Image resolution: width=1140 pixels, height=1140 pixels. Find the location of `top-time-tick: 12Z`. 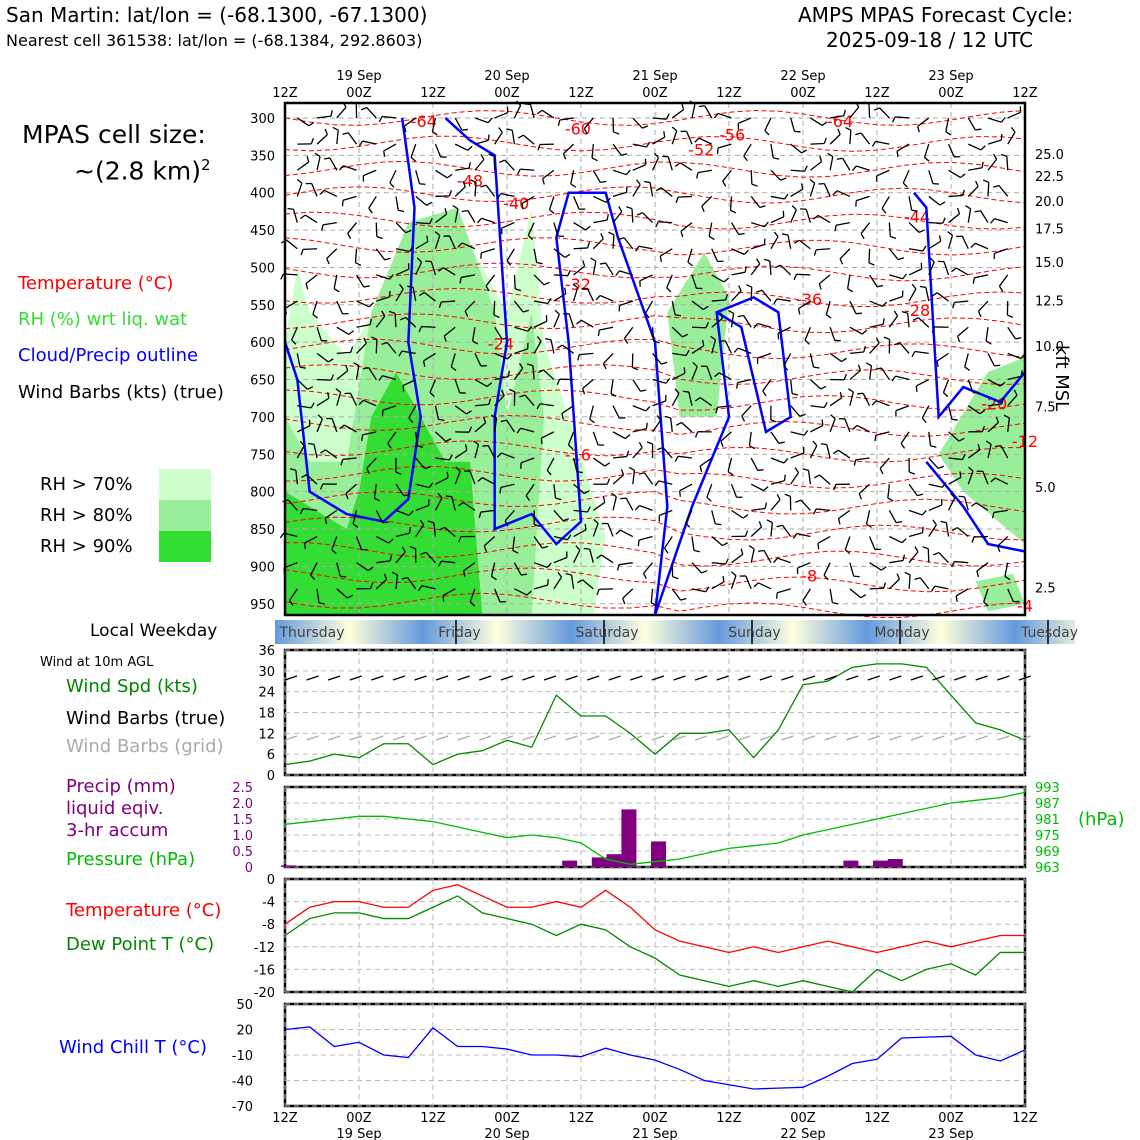

top-time-tick: 12Z is located at coordinates (729, 93).